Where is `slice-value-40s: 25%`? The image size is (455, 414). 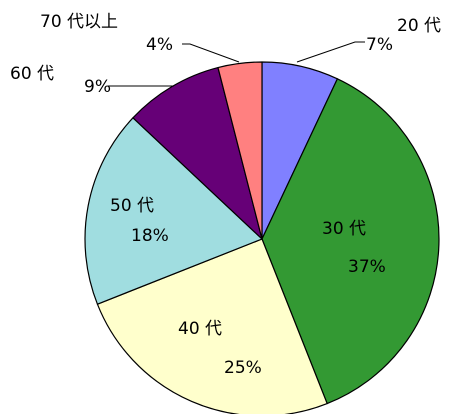 slice-value-40s: 25% is located at coordinates (243, 368).